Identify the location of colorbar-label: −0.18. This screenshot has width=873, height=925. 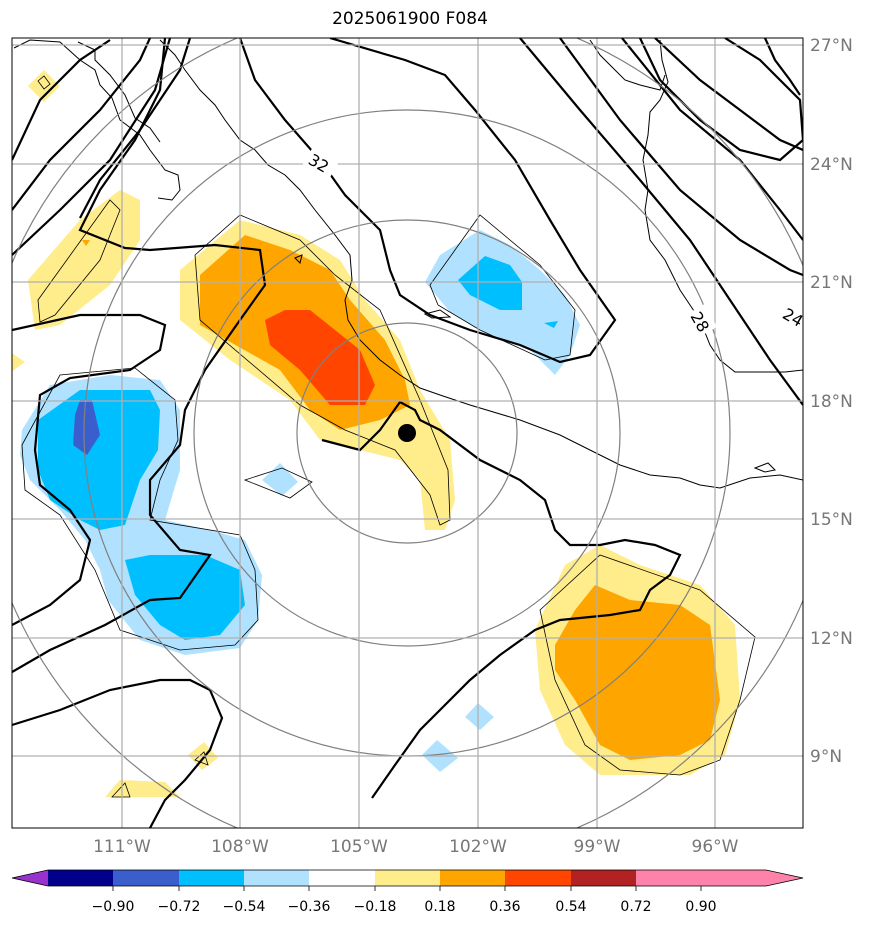
(375, 907).